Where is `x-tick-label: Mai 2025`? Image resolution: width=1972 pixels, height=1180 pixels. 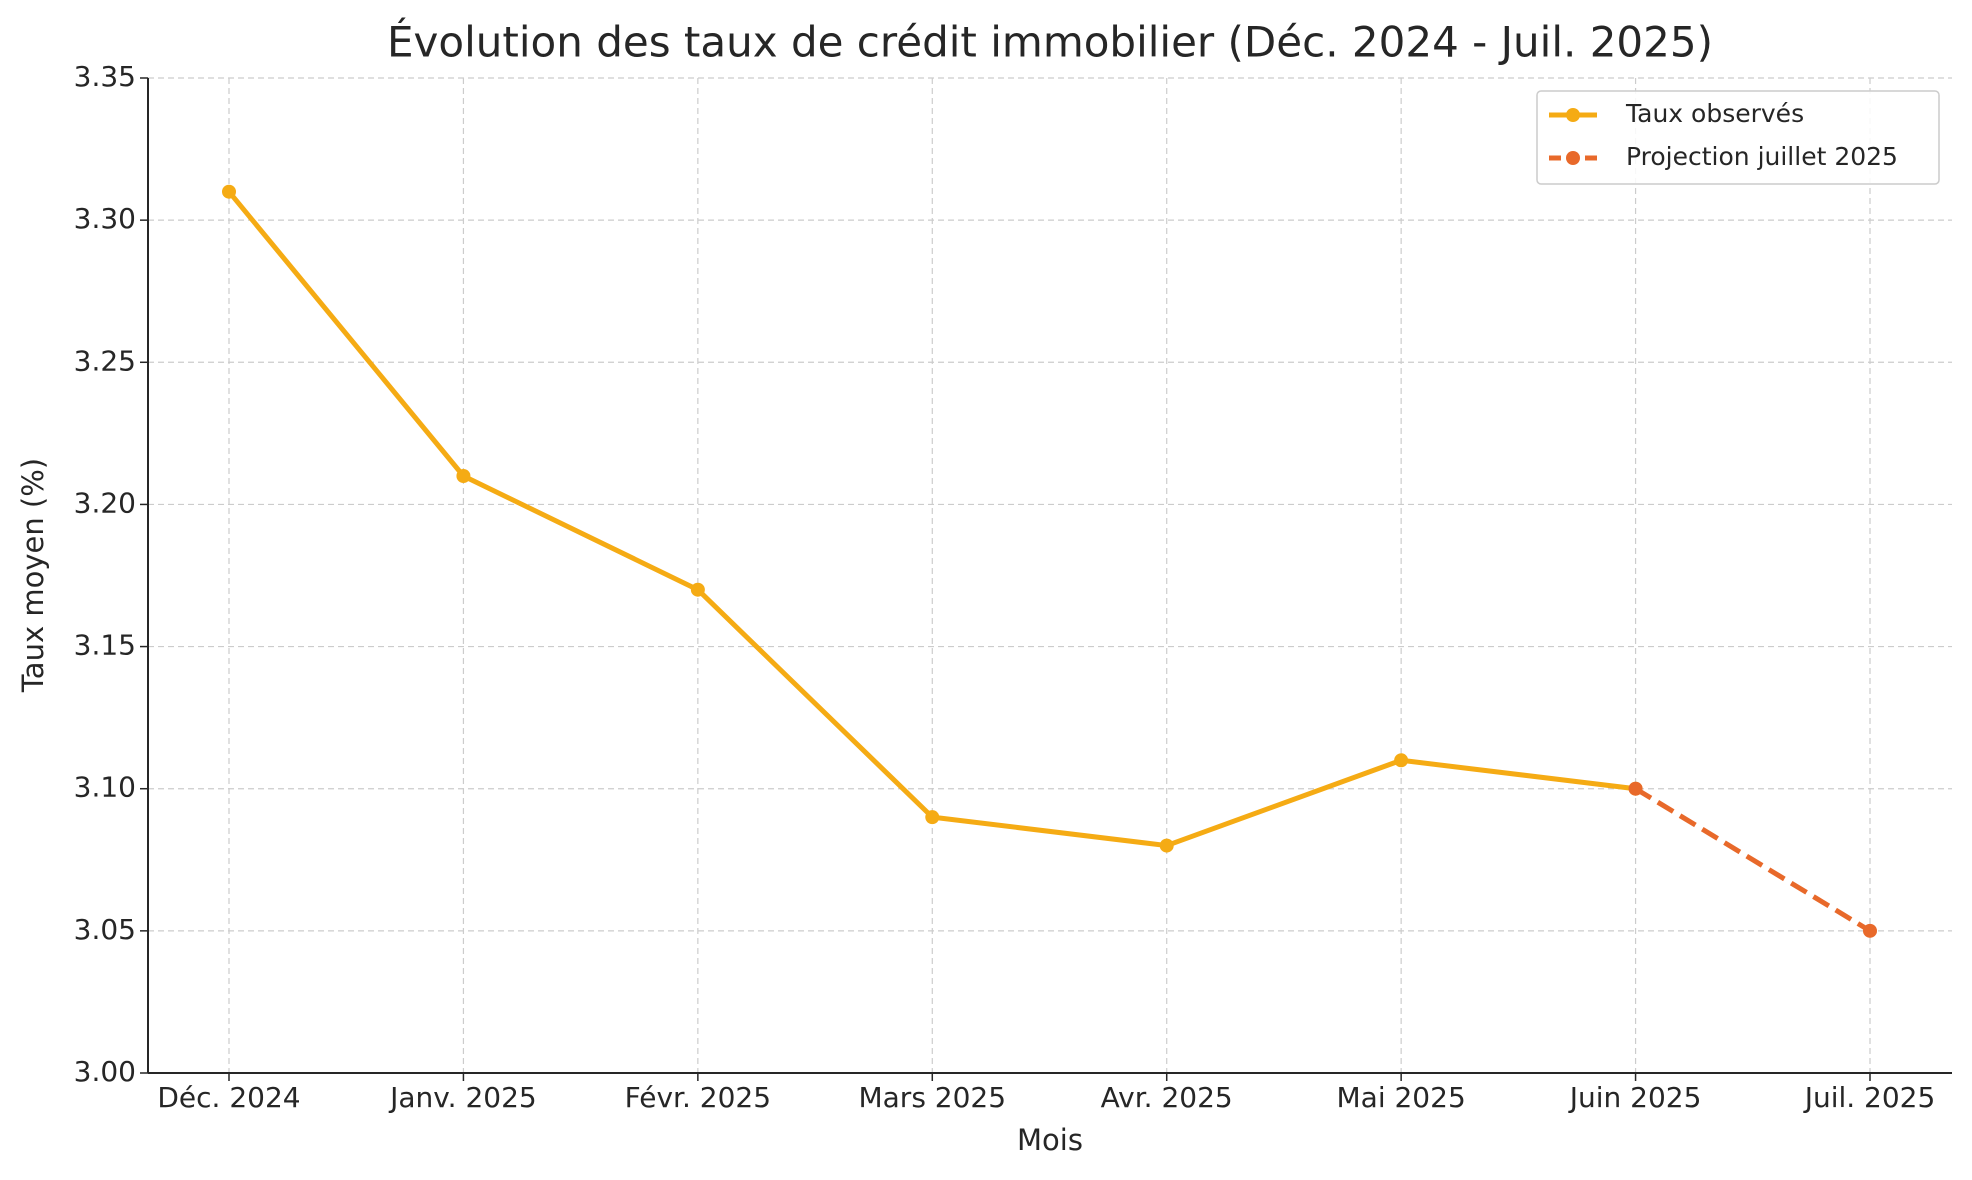
x-tick-label: Mai 2025 is located at coordinates (1401, 1097).